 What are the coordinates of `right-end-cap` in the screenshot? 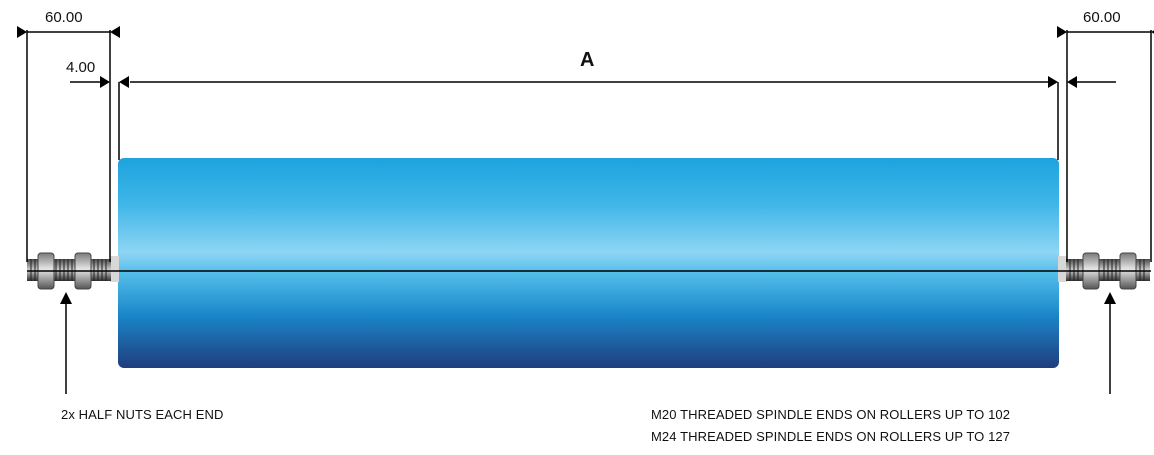 It's located at (1062, 269).